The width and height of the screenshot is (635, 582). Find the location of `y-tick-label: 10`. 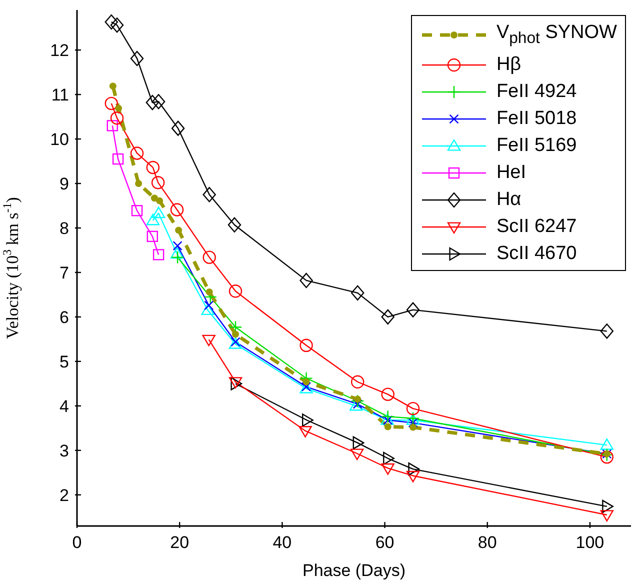

y-tick-label: 10 is located at coordinates (59, 139).